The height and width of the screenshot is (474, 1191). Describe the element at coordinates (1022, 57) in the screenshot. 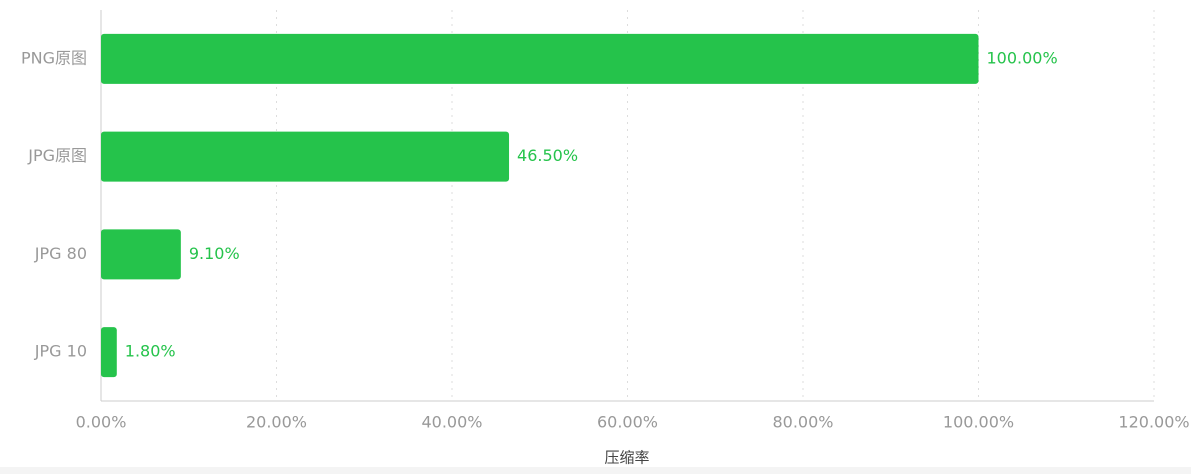

I see `value-label: 100.00%` at that location.